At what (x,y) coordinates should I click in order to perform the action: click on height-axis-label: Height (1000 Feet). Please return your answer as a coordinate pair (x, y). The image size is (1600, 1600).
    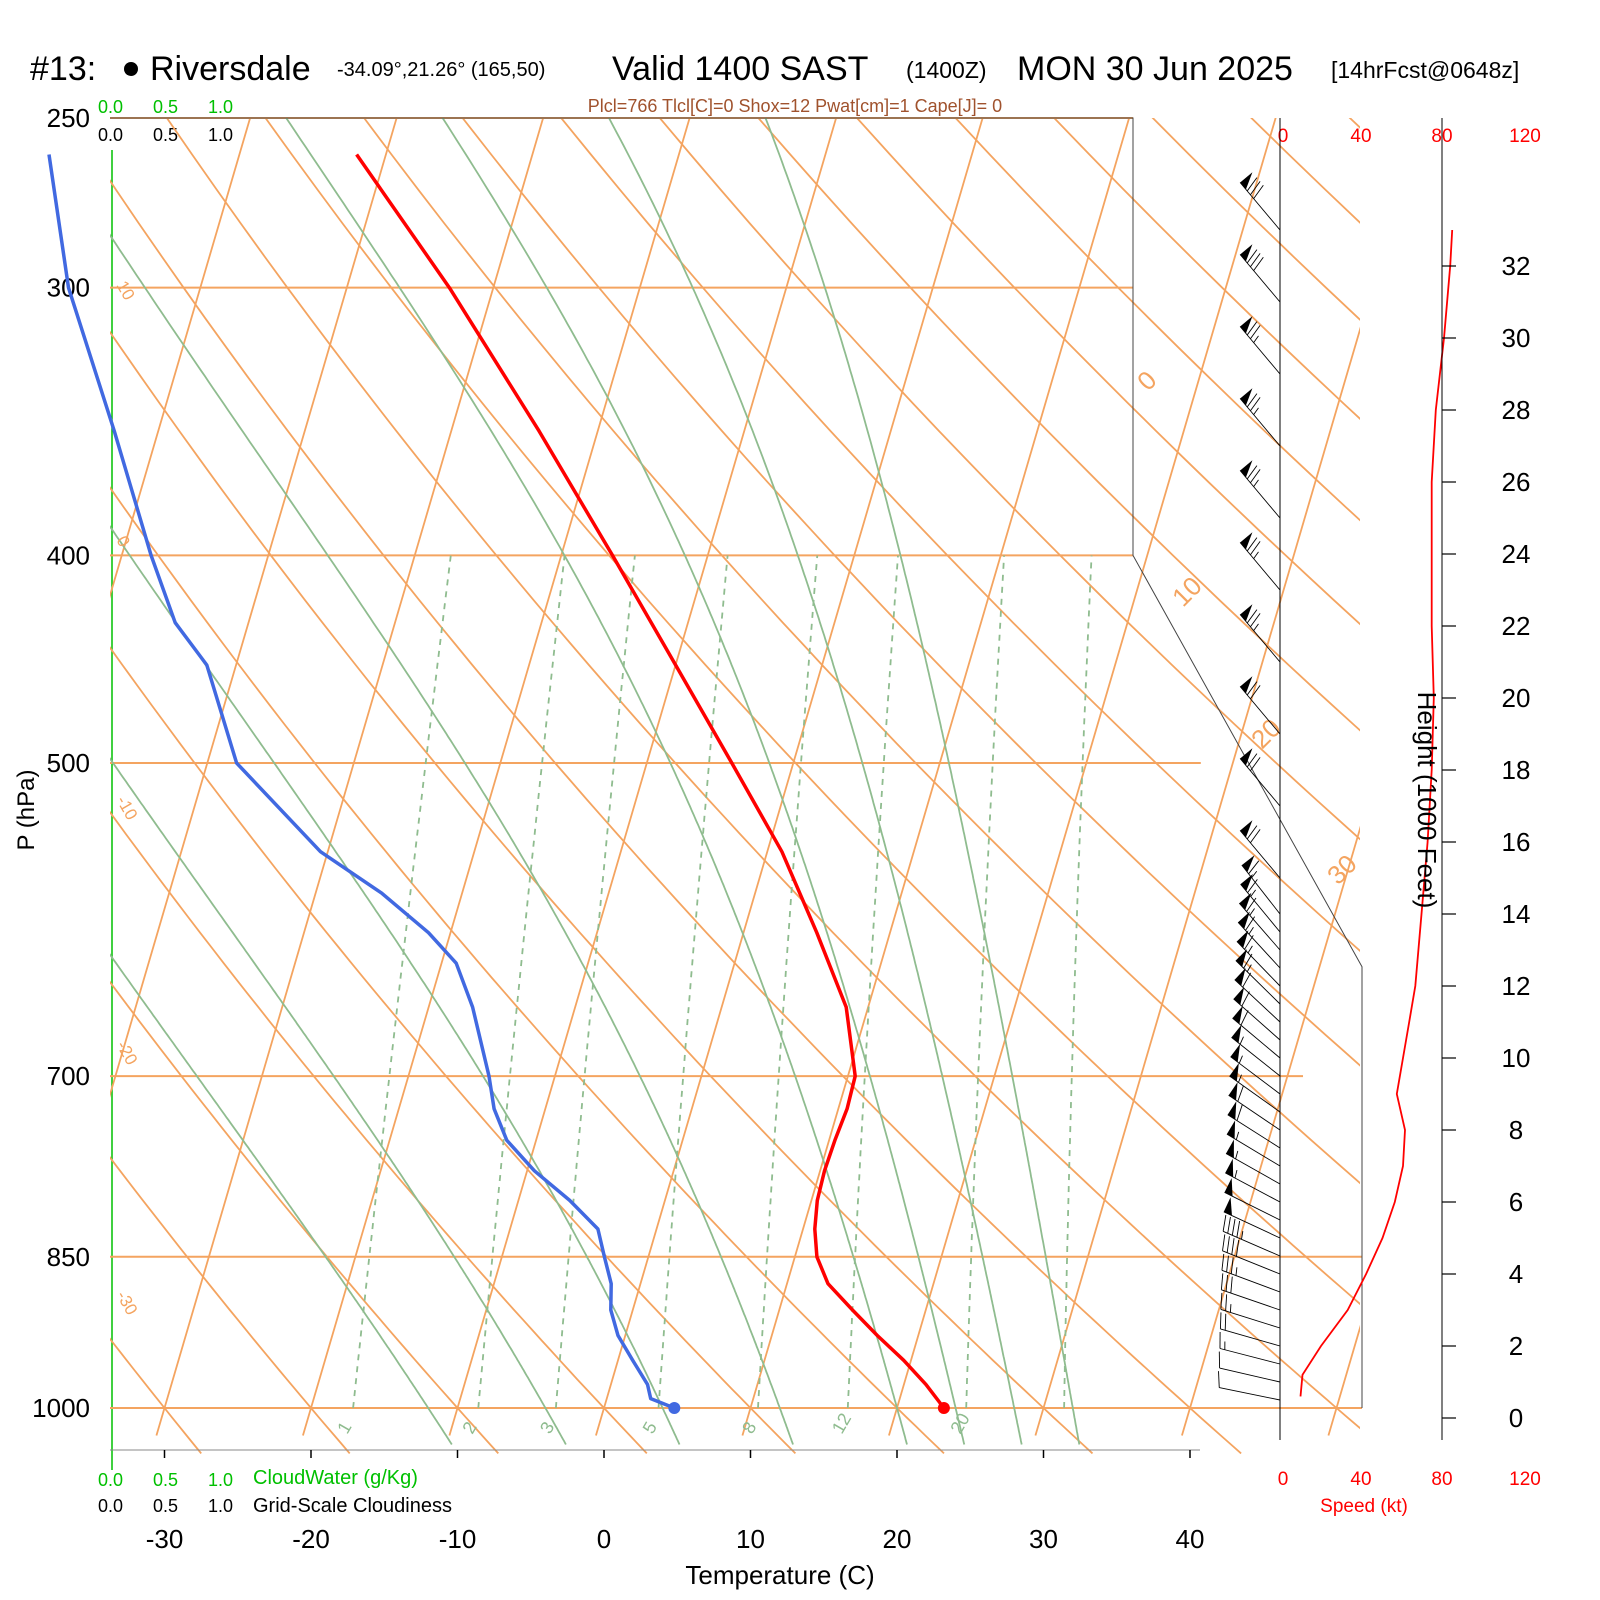
    Looking at the image, I should click on (1427, 800).